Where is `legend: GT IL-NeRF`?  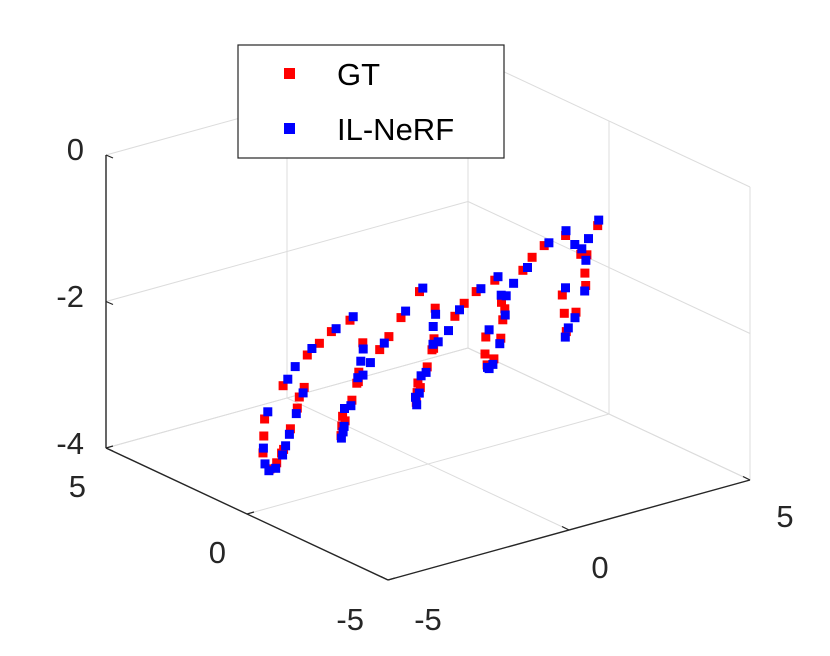 legend: GT IL-NeRF is located at coordinates (371, 101).